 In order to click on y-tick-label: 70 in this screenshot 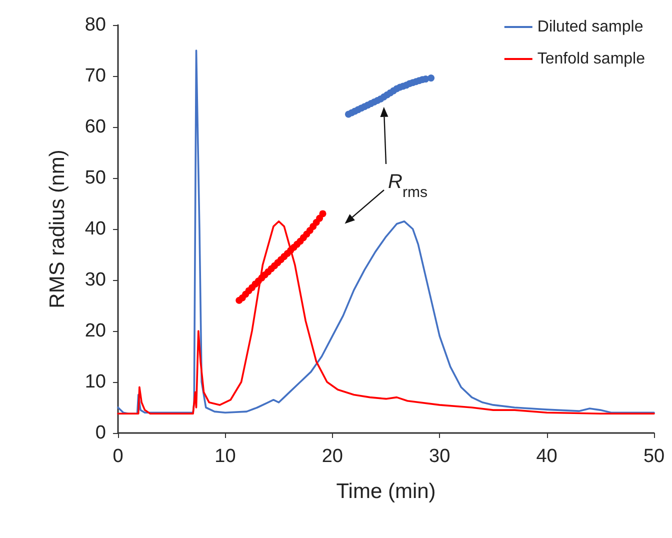, I will do `click(95, 76)`.